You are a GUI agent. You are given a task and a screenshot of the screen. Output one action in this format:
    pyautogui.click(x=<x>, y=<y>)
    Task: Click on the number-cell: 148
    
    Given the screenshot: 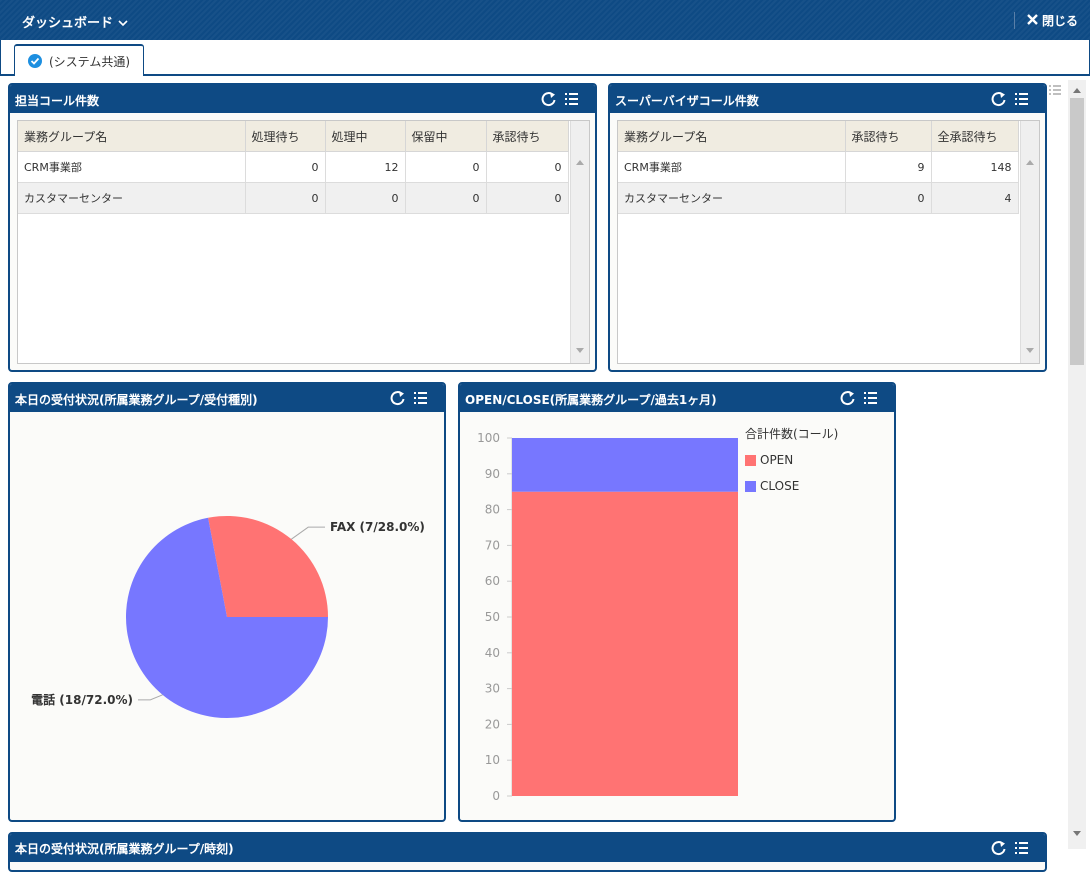 What is the action you would take?
    pyautogui.click(x=975, y=167)
    